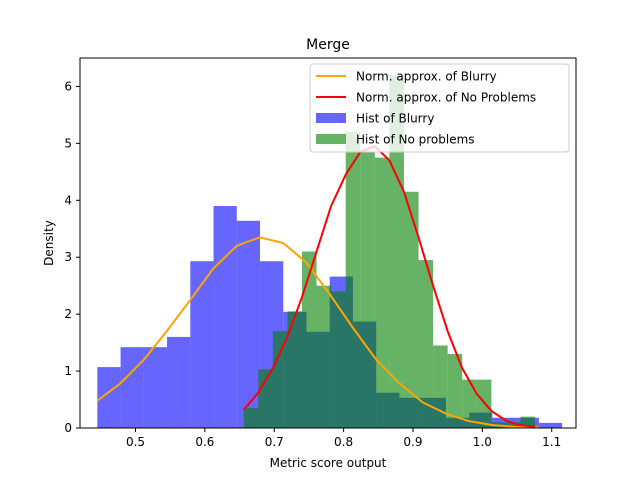 This screenshot has width=640, height=480. Describe the element at coordinates (68, 371) in the screenshot. I see `y-tick-label: 1` at that location.